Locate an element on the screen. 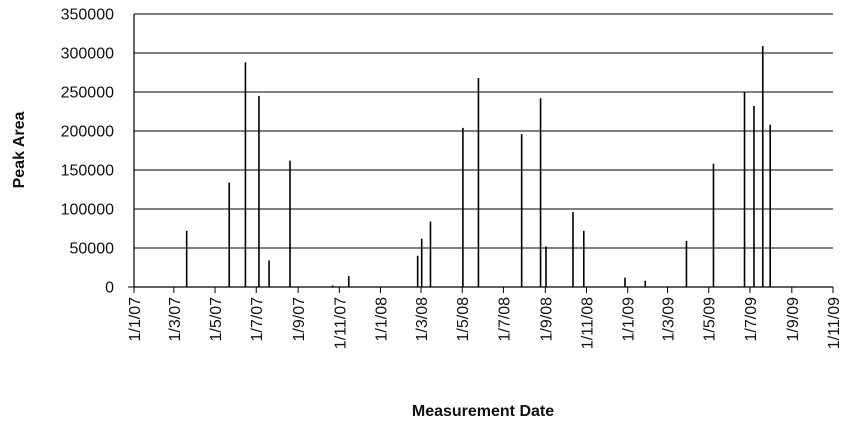 The width and height of the screenshot is (845, 423). y-tick-label: 300000 is located at coordinates (87, 54).